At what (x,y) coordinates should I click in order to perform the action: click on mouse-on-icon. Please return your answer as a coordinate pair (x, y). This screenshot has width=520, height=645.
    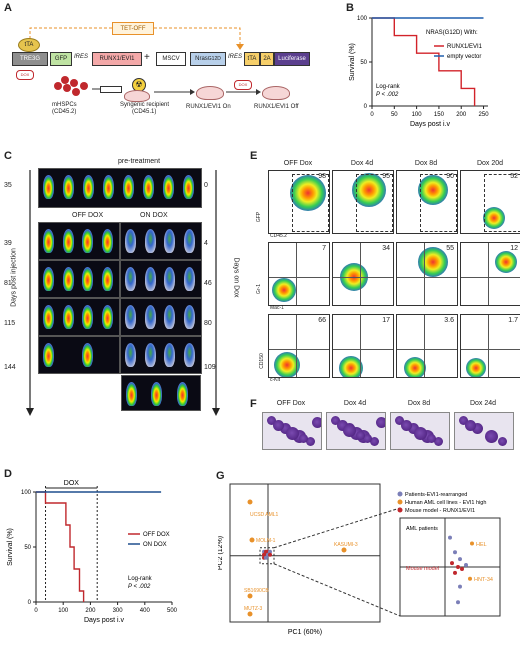
    Looking at the image, I should click on (210, 93).